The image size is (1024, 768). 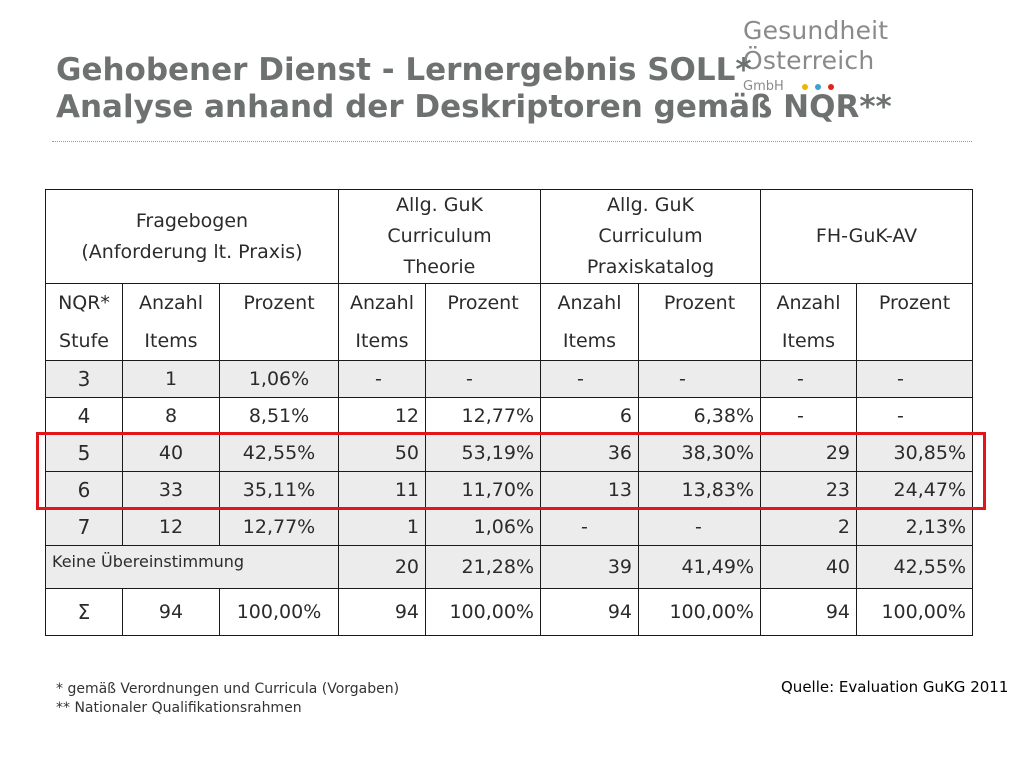 What do you see at coordinates (512, 141) in the screenshot?
I see `title-divider` at bounding box center [512, 141].